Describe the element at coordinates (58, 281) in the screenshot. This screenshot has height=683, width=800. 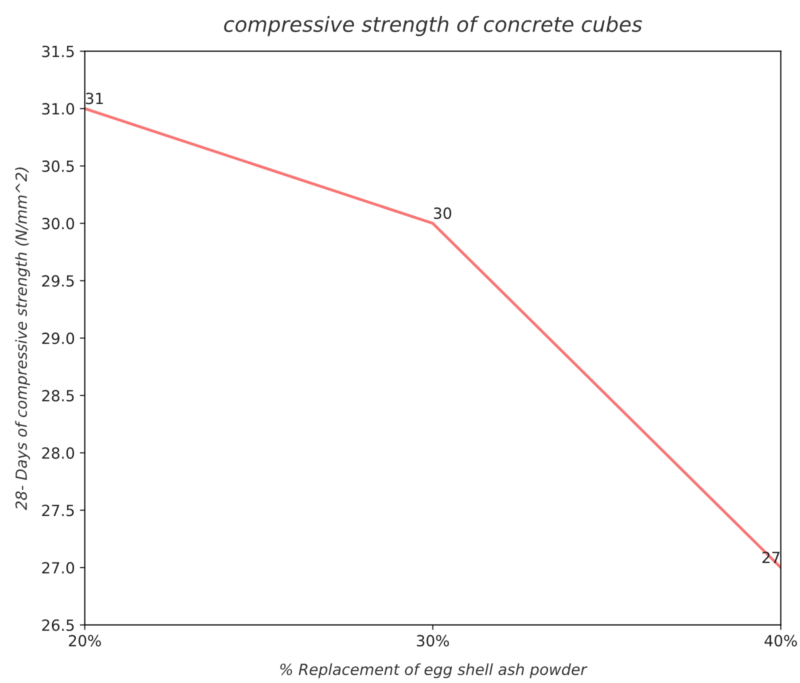
I see `y-tick-label: 29.5` at that location.